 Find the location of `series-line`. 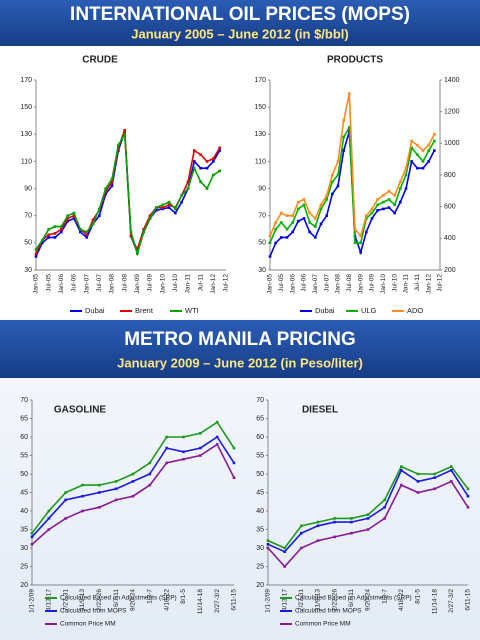

series-line is located at coordinates (352, 184).